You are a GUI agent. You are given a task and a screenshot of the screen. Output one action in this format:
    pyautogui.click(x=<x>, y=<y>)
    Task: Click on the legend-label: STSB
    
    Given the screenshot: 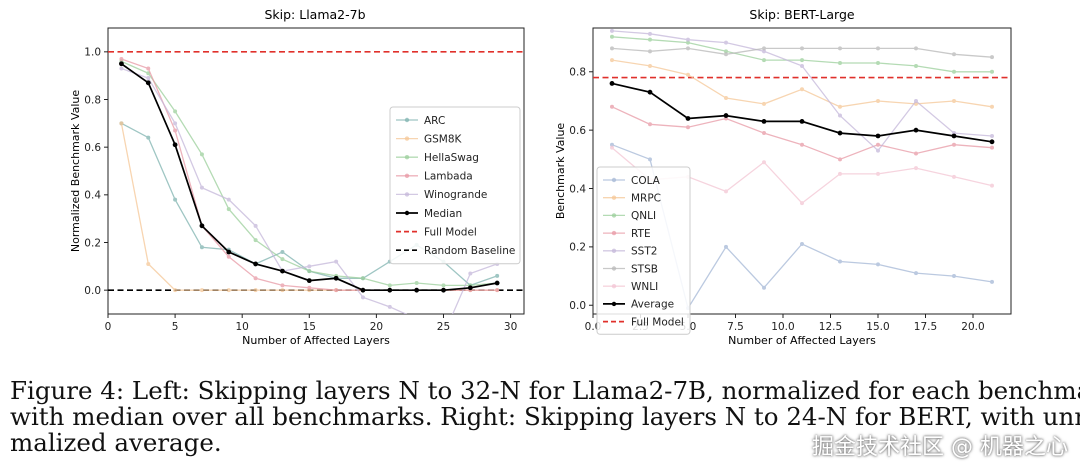 What is the action you would take?
    pyautogui.click(x=644, y=269)
    